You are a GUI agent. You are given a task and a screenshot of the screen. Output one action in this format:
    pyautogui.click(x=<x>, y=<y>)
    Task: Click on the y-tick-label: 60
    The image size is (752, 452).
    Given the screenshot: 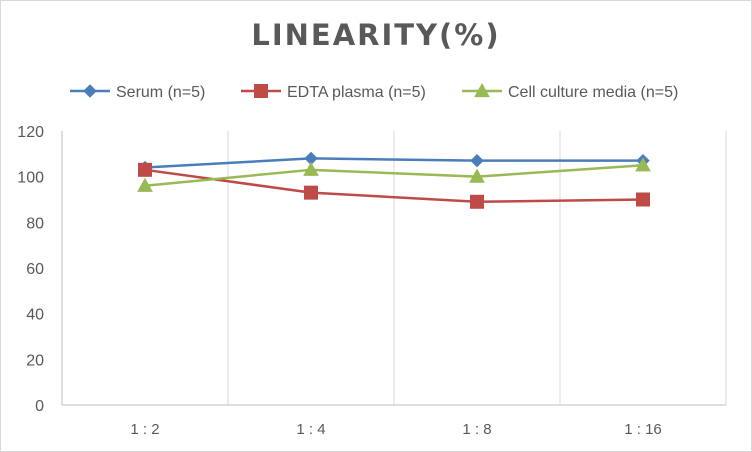 What is the action you would take?
    pyautogui.click(x=35, y=269)
    